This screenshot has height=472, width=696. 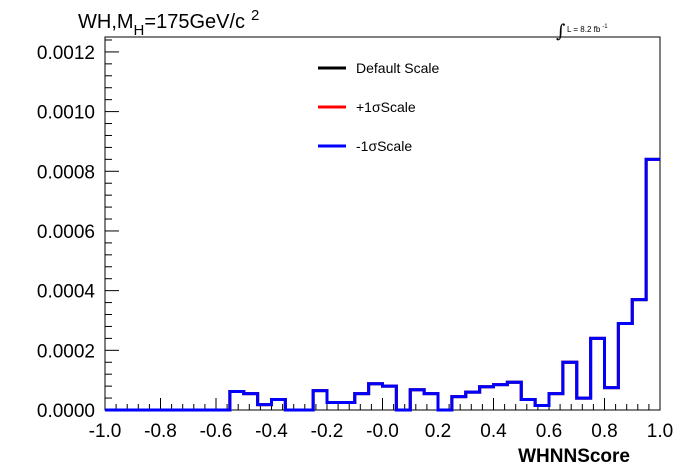 What do you see at coordinates (438, 431) in the screenshot?
I see `x-tick-label: 0.2` at bounding box center [438, 431].